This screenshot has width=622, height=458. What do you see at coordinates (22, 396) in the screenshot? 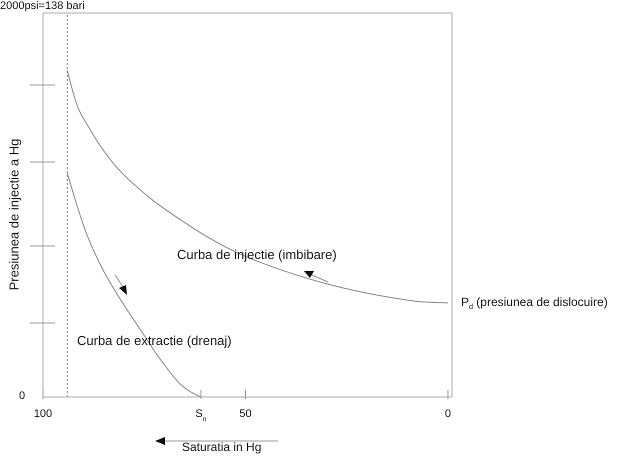
I see `text: 0` at bounding box center [22, 396].